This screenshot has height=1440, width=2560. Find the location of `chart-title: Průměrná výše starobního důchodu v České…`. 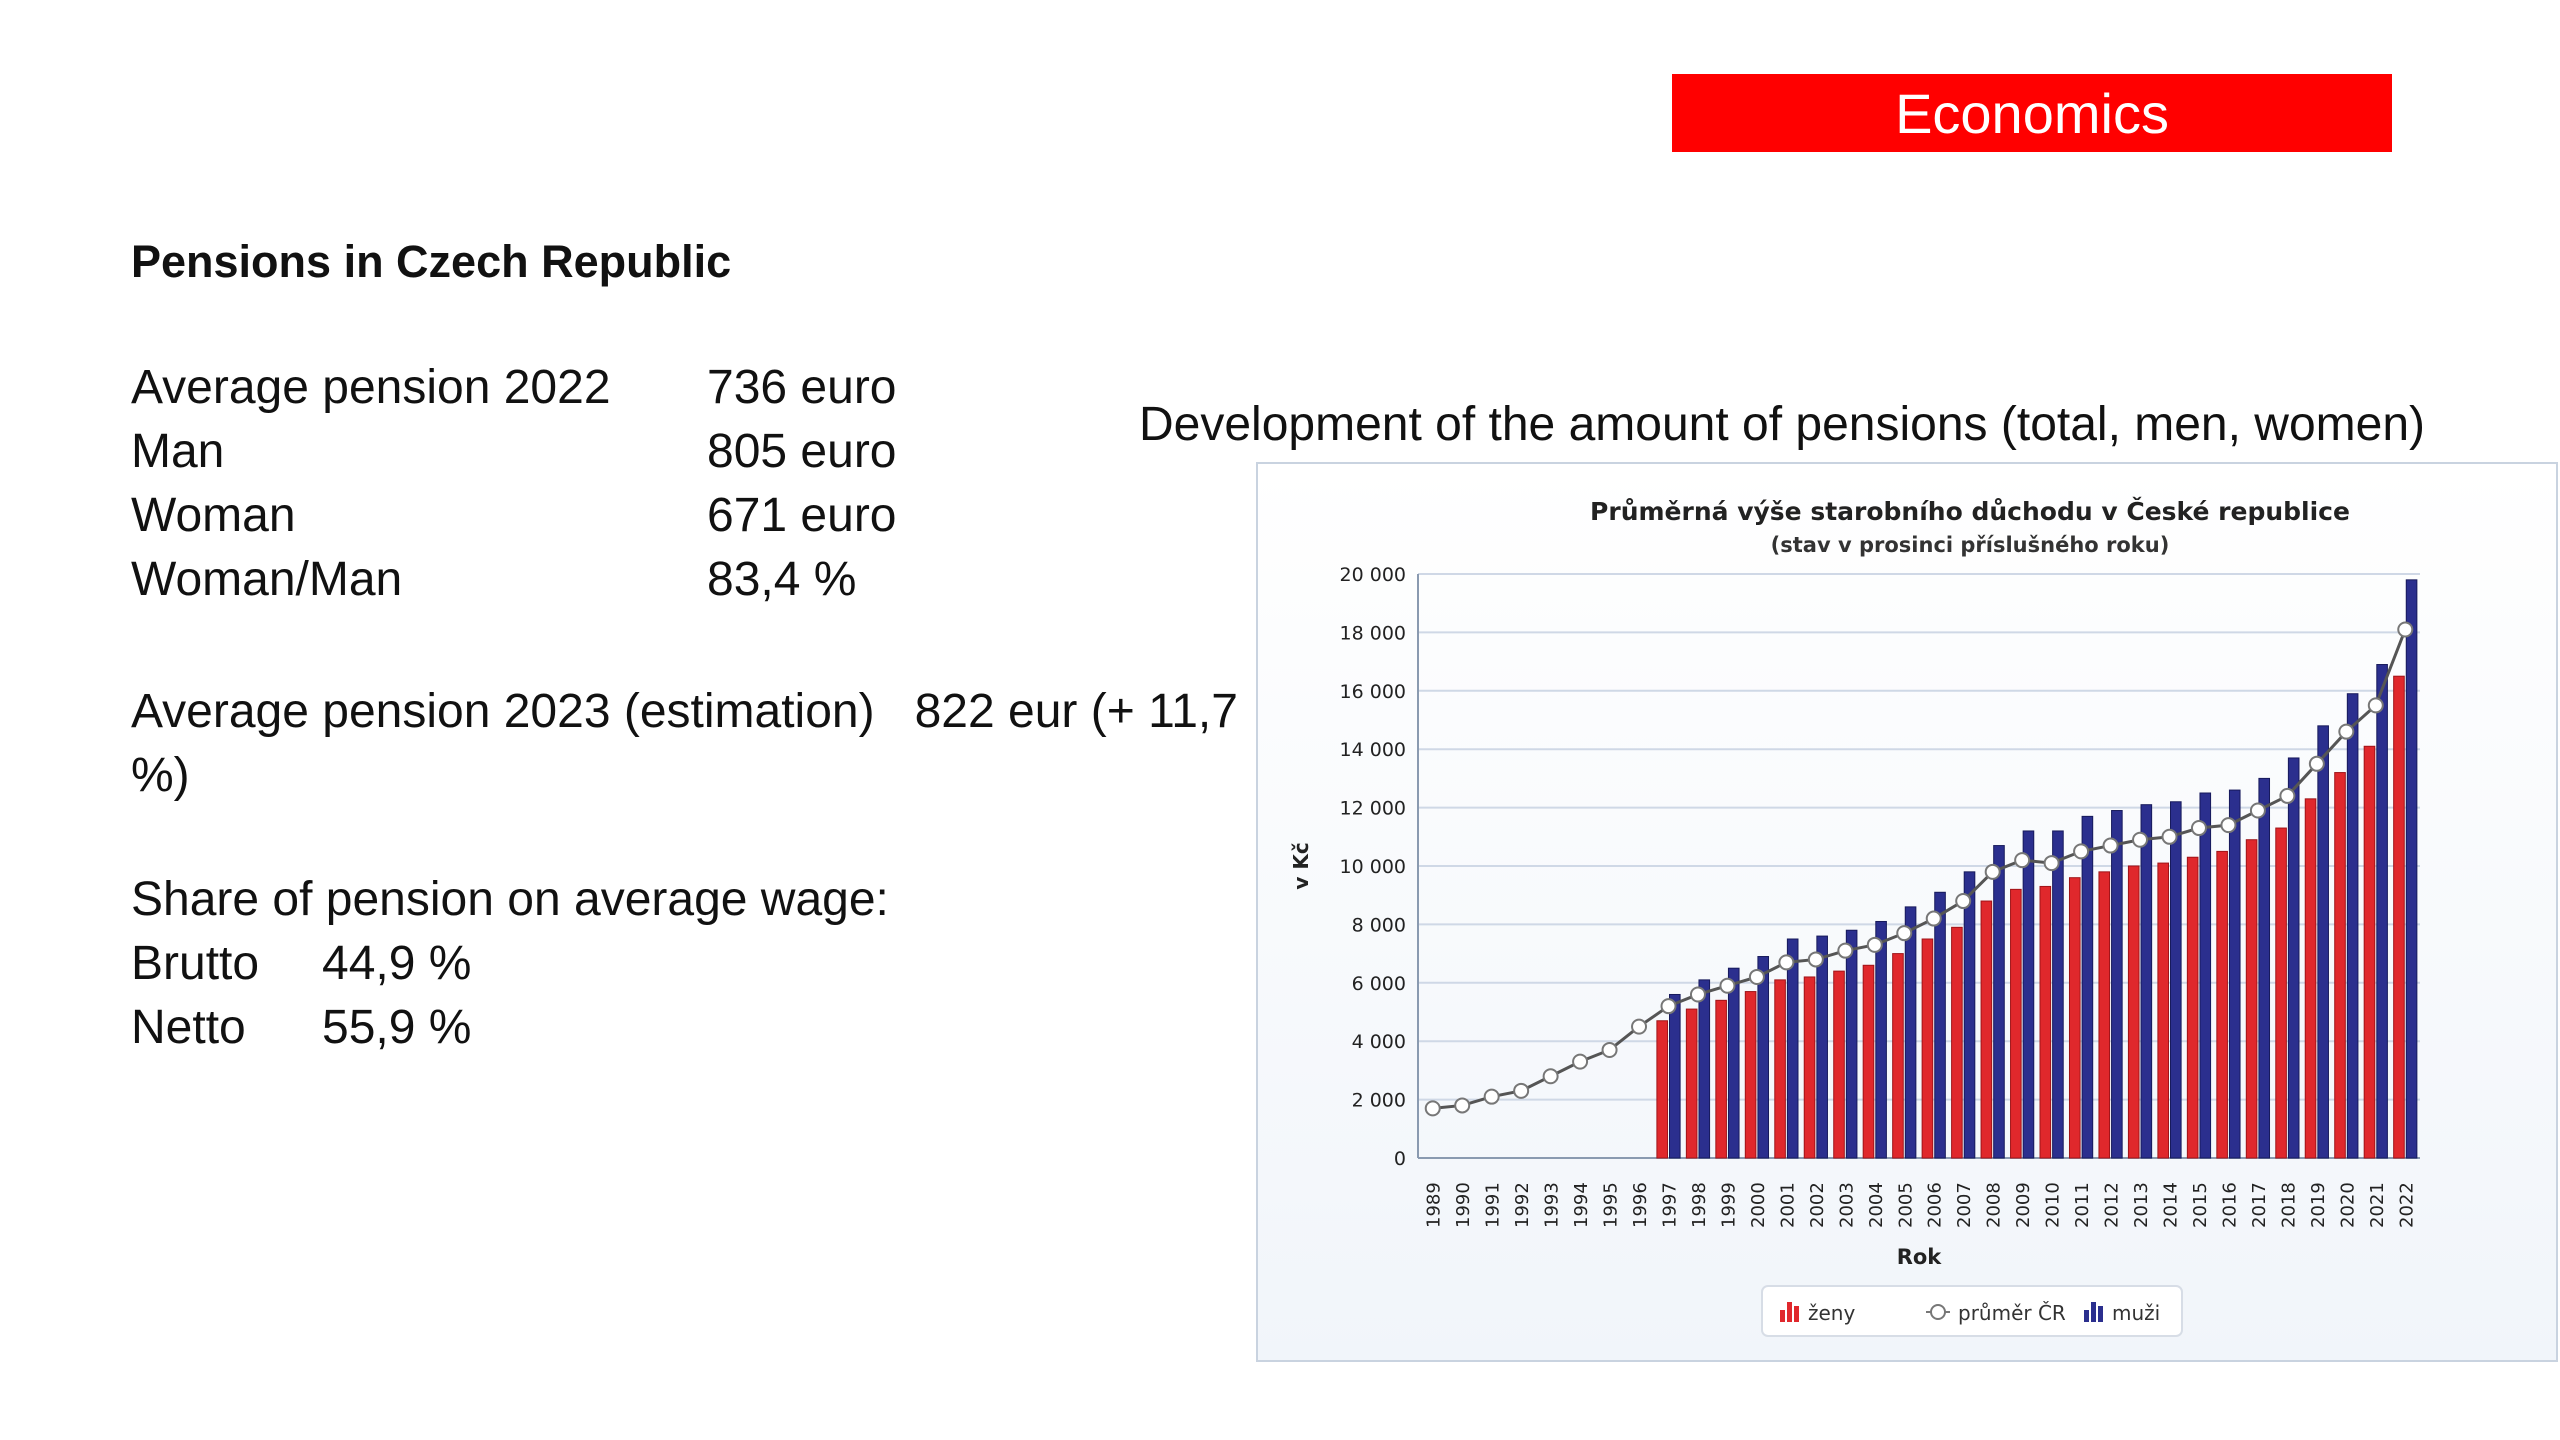

chart-title: Průměrná výše starobního důchodu v České… is located at coordinates (1970, 511).